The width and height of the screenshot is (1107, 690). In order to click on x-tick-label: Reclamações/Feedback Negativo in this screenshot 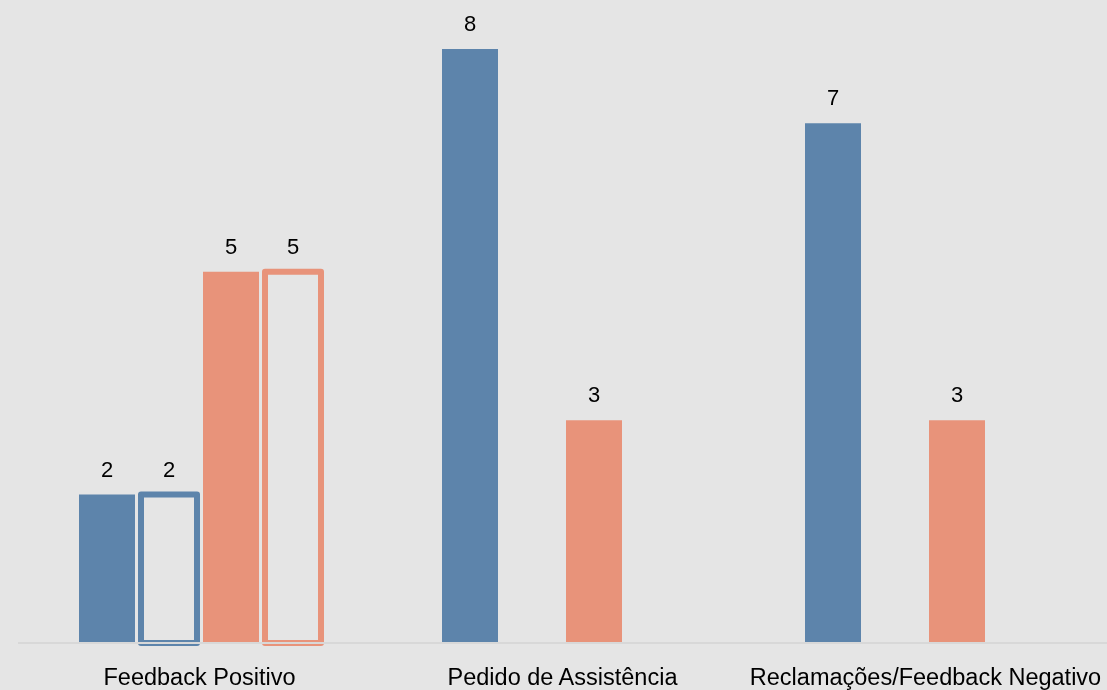, I will do `click(925, 676)`.